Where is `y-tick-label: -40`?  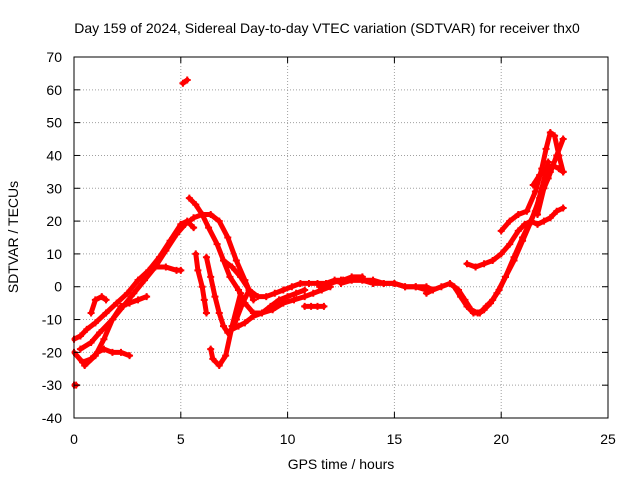
y-tick-label: -40 is located at coordinates (52, 418).